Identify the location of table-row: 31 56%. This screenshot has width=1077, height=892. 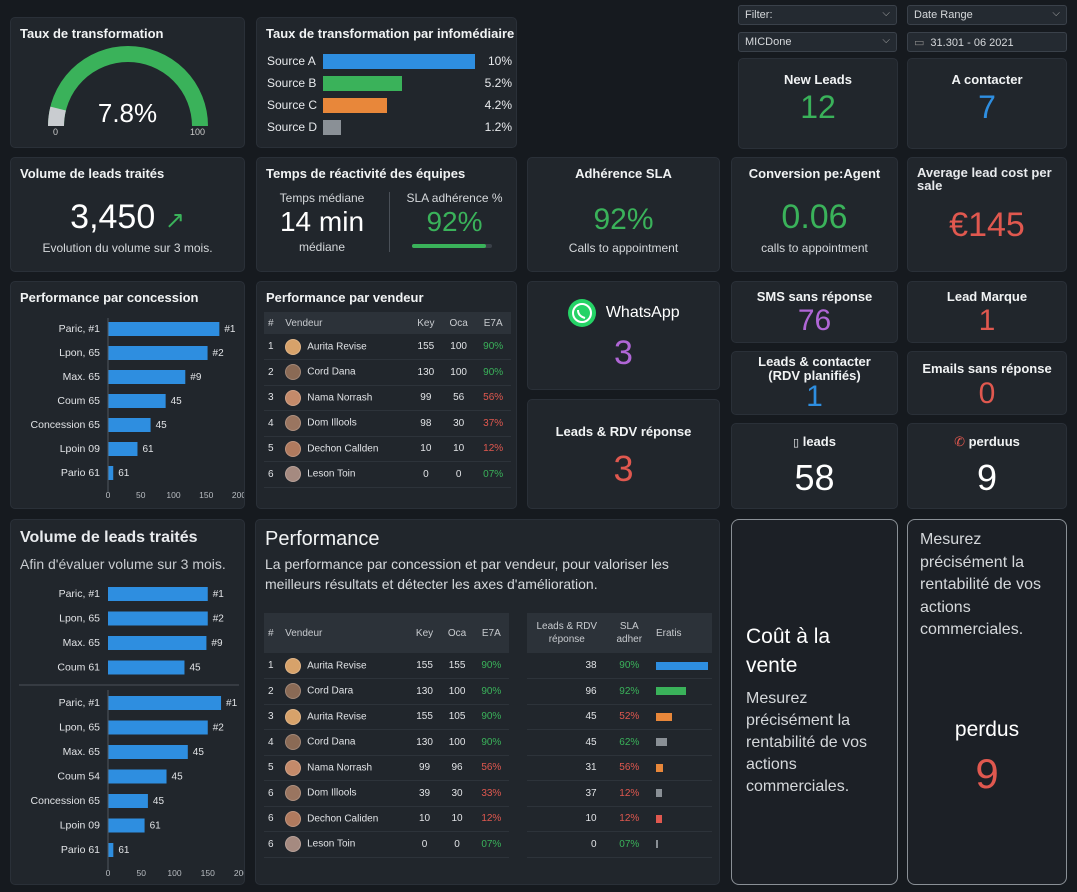
(619, 768).